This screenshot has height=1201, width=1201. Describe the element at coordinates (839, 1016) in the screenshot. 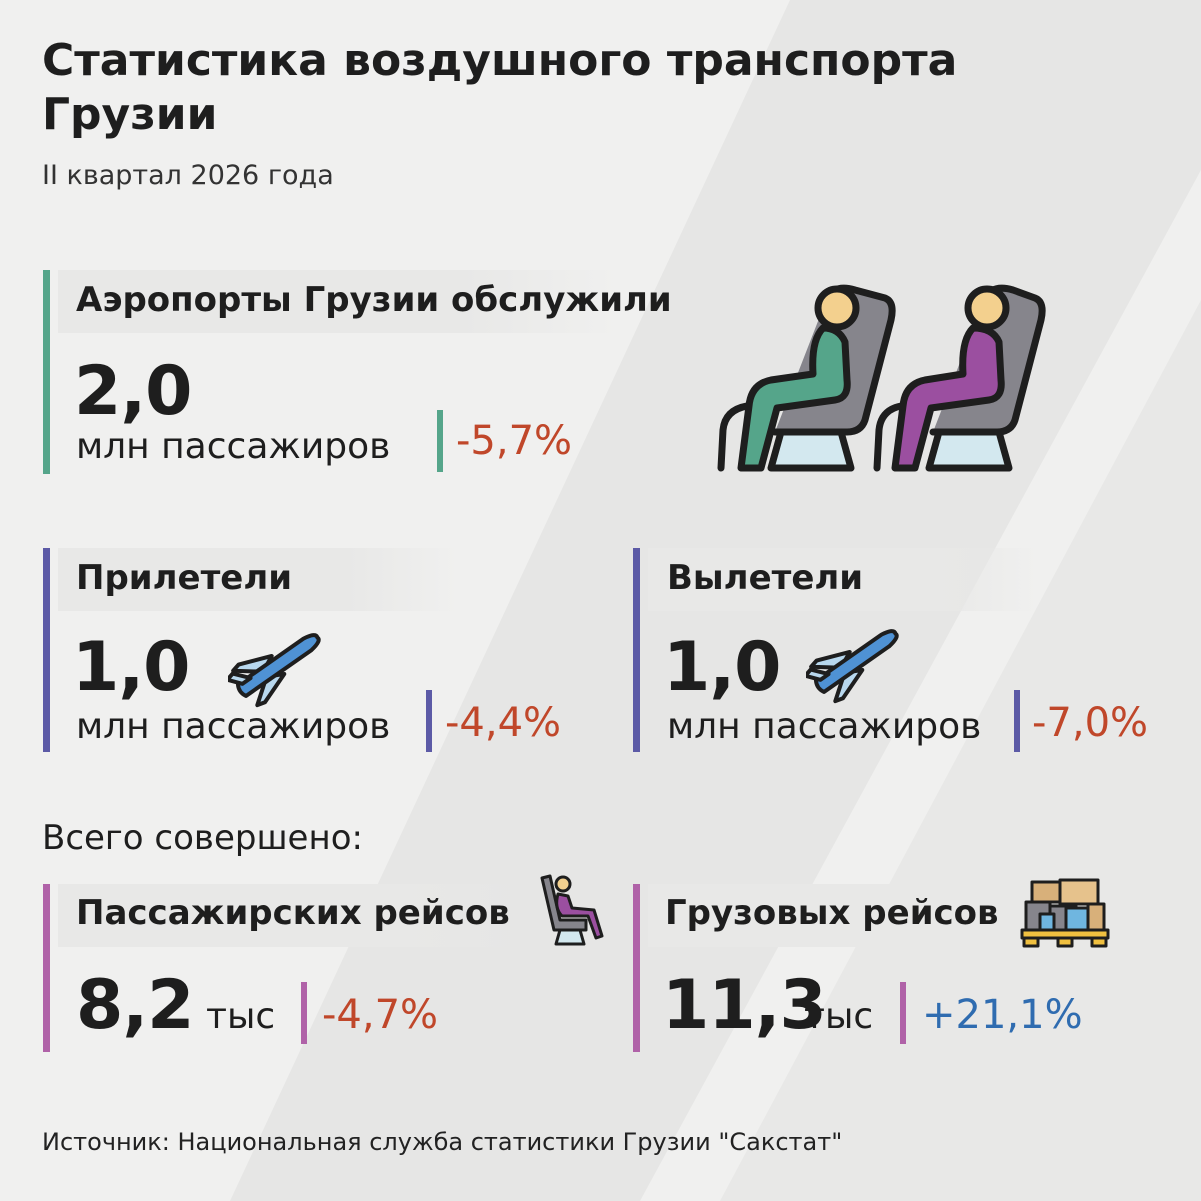

I see `cargo-flights-unit: тыс` at that location.